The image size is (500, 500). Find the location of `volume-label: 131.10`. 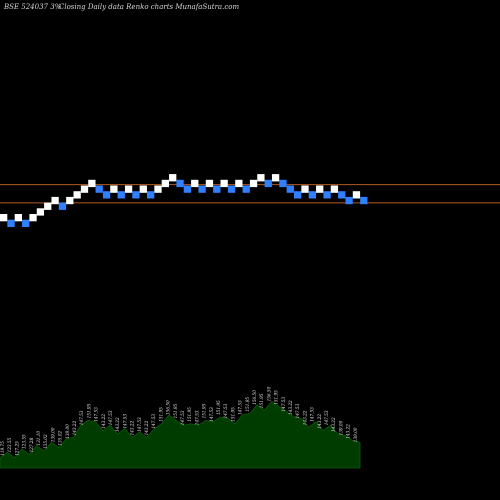

volume-label: 131.10 is located at coordinates (38, 438).